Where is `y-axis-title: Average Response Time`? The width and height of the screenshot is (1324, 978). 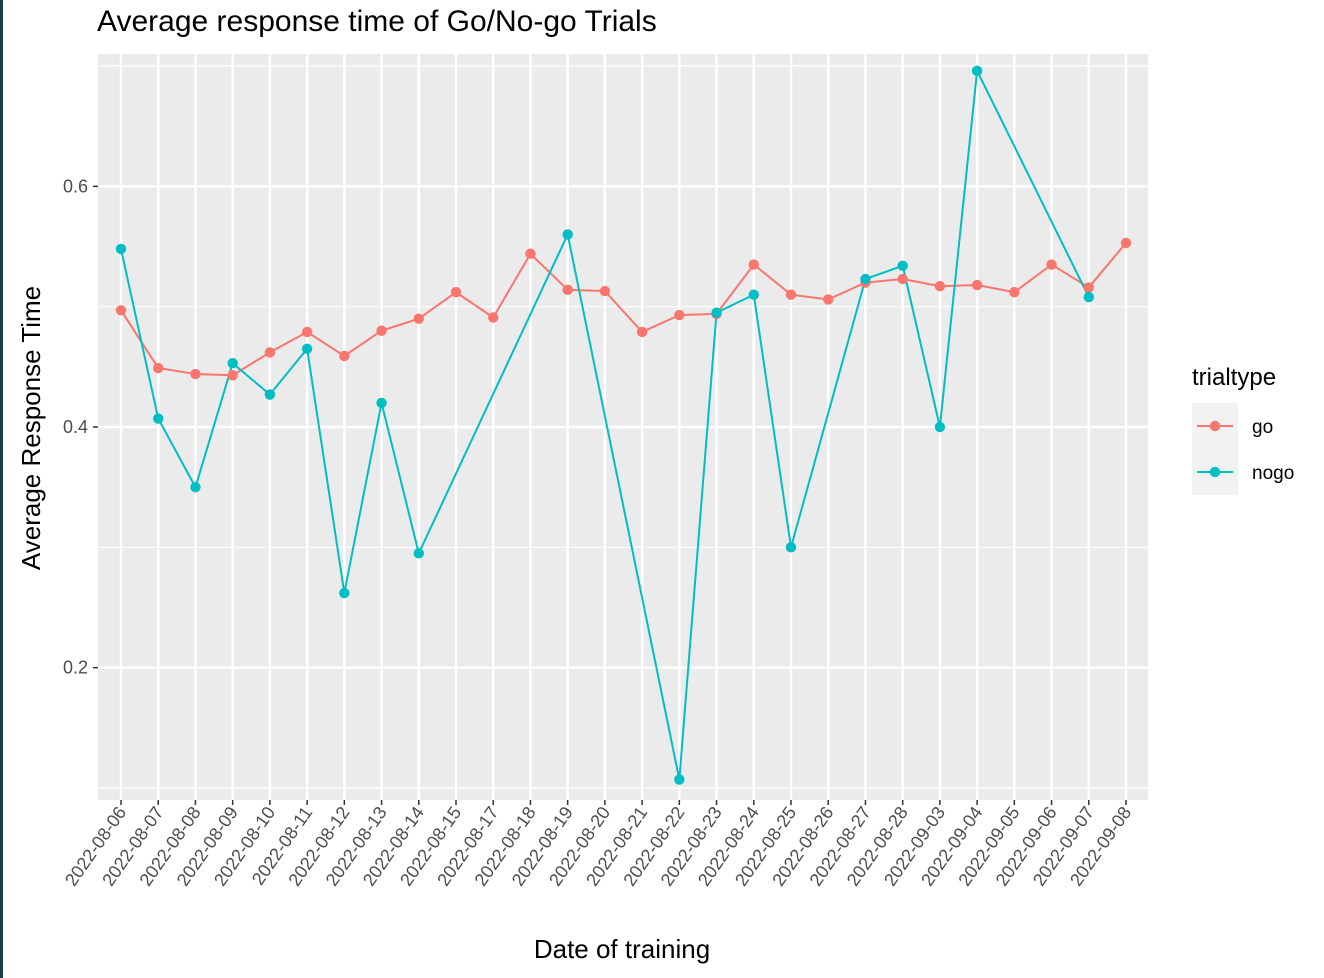 y-axis-title: Average Response Time is located at coordinates (31, 428).